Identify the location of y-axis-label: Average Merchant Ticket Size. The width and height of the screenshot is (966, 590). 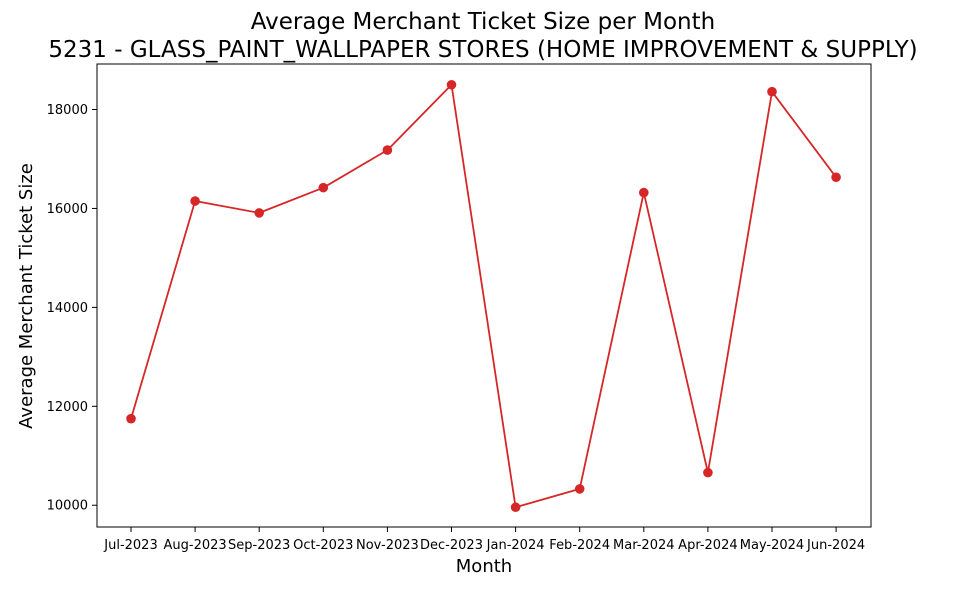
(26, 296).